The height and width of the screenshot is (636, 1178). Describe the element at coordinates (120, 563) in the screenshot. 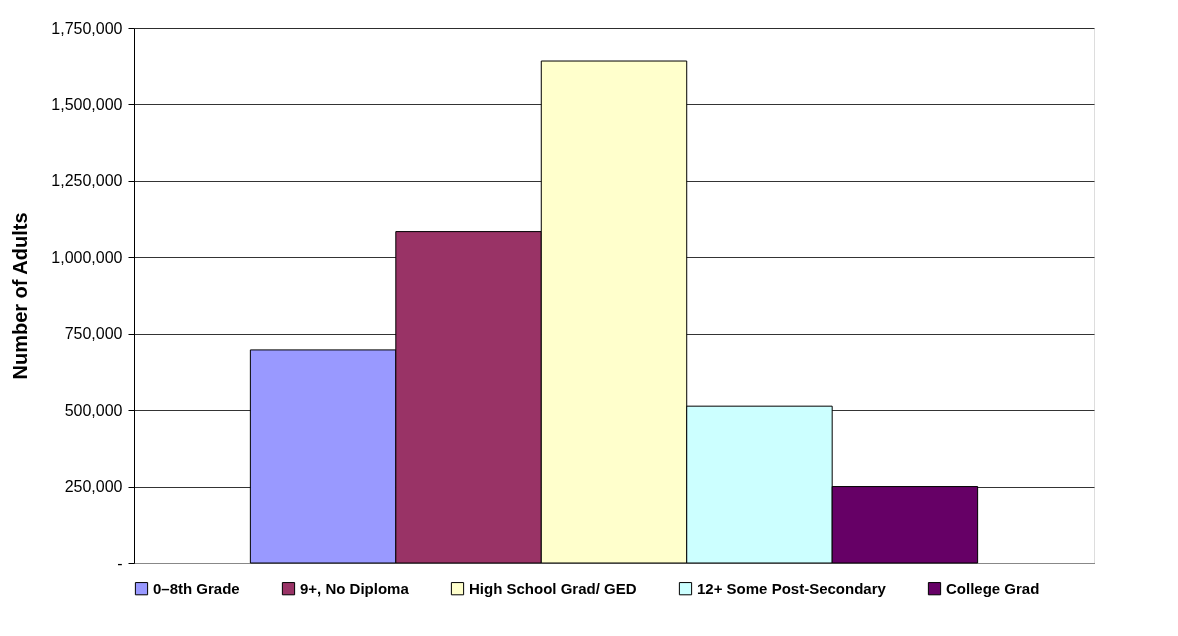

I see `y-tick-label: -` at that location.